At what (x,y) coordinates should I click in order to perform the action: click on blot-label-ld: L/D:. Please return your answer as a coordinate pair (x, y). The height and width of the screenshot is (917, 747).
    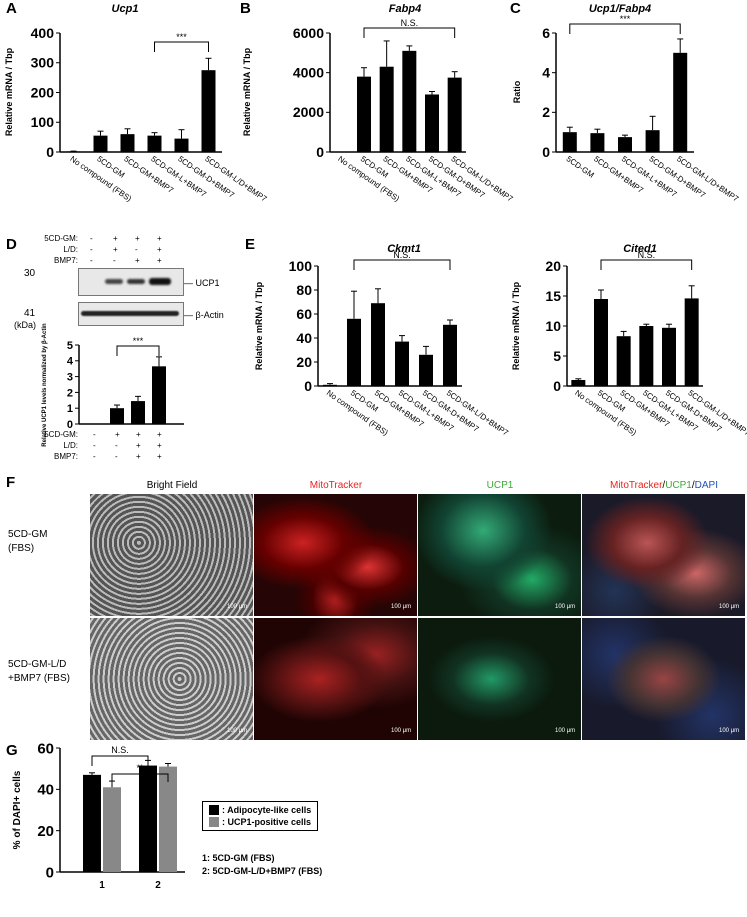
    Looking at the image, I should click on (70, 249).